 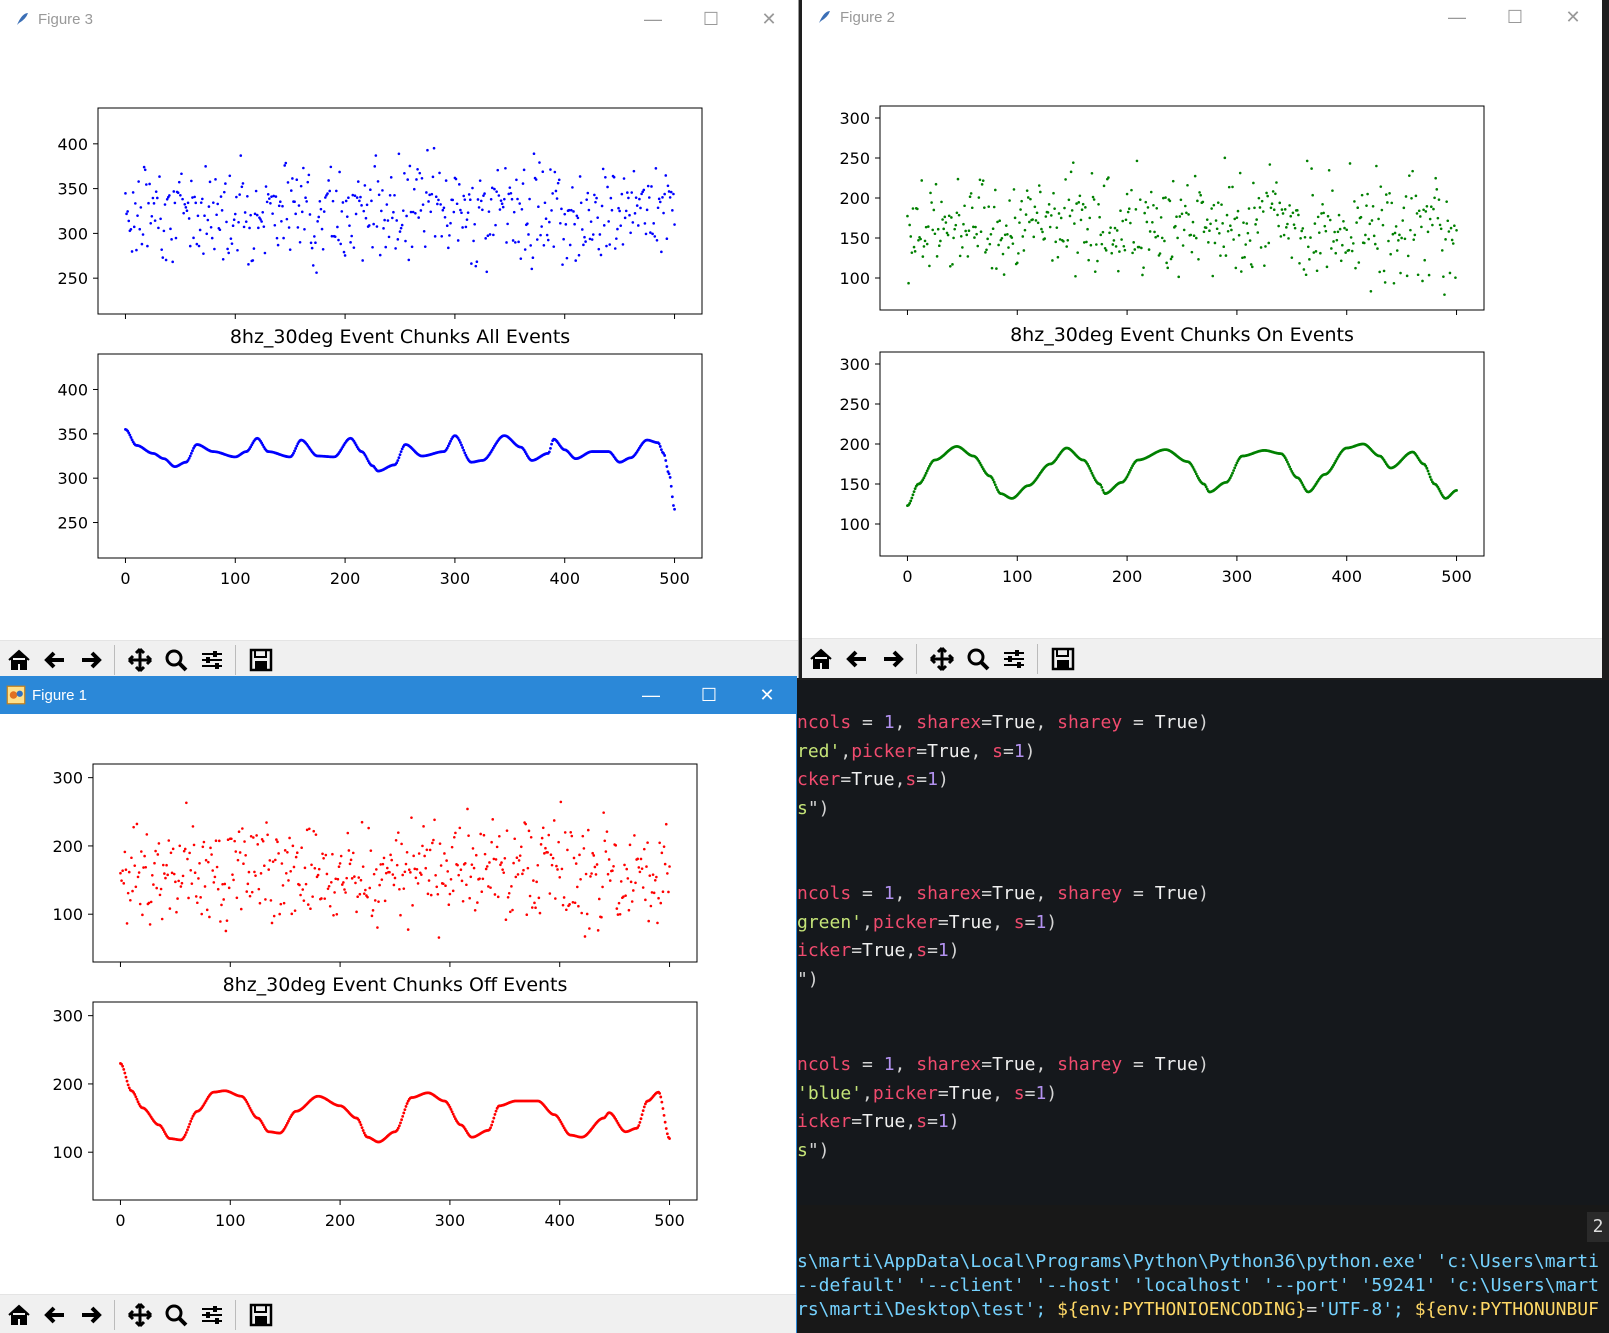 What do you see at coordinates (854, 198) in the screenshot?
I see `y-tick-label: 200` at bounding box center [854, 198].